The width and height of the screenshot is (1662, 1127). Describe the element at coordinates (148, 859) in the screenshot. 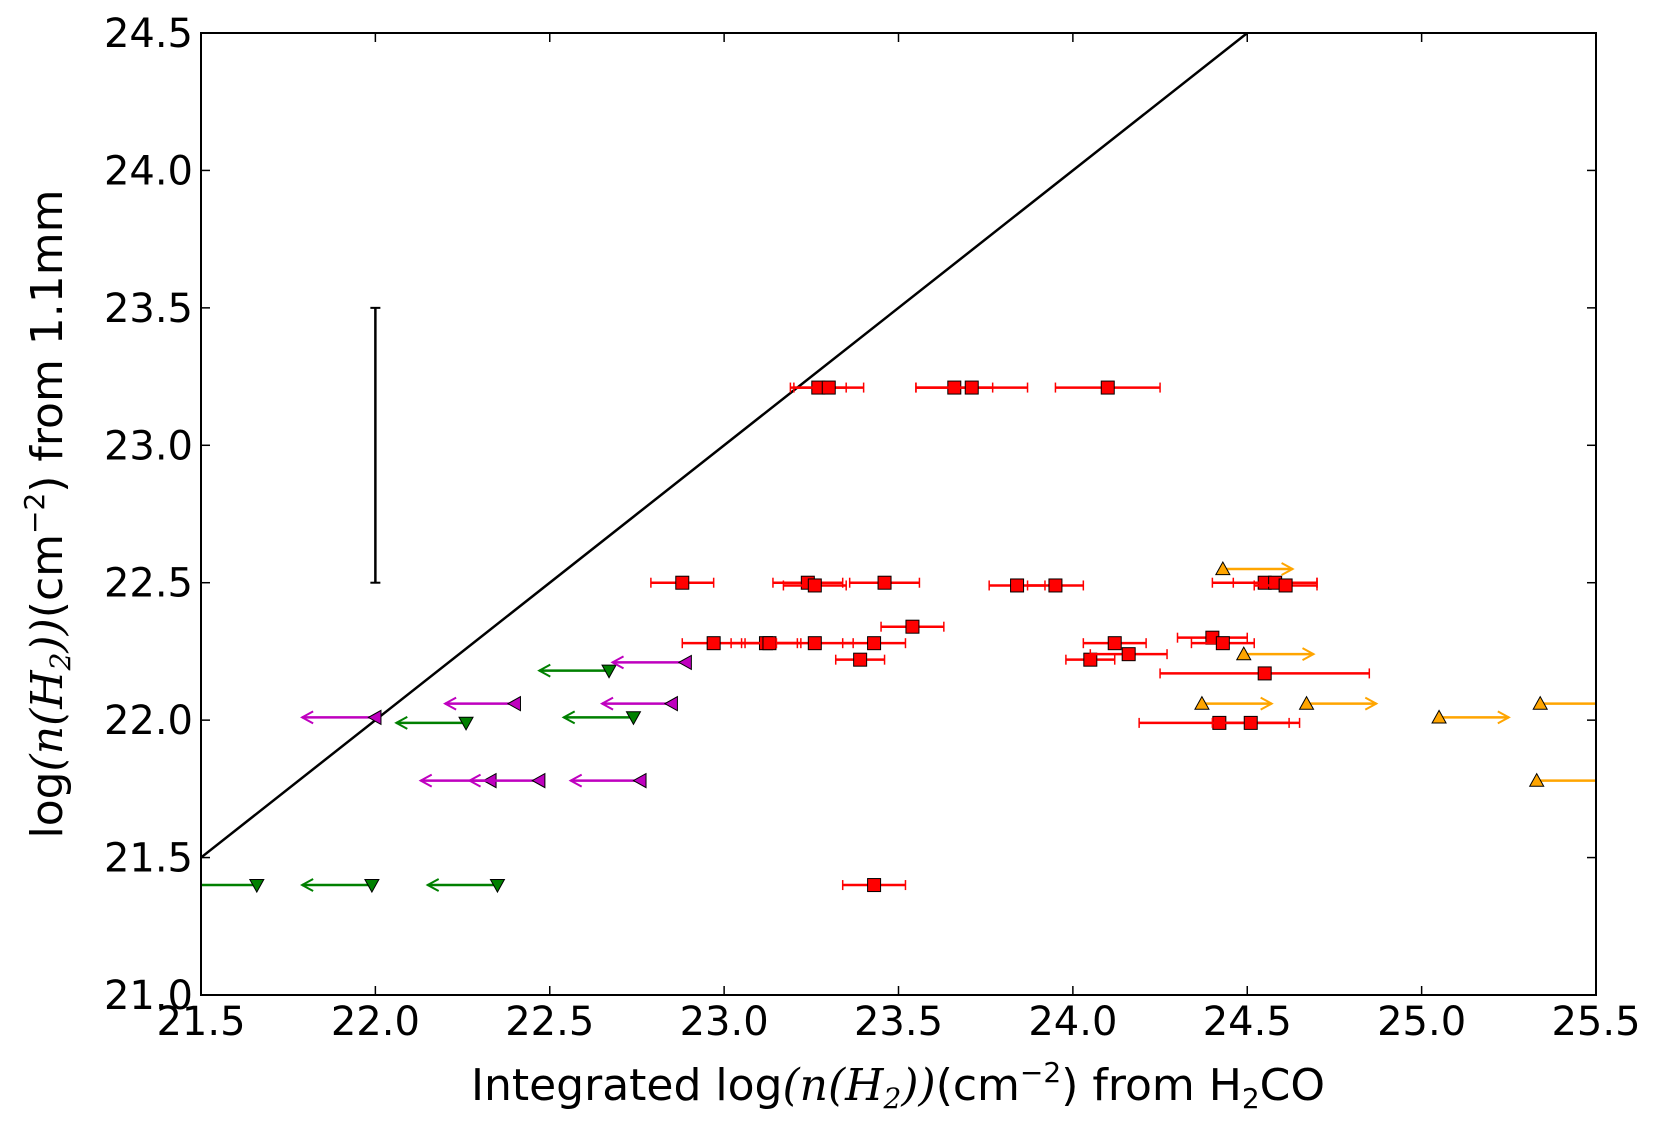

I see `y-tick-label: 21.5` at that location.